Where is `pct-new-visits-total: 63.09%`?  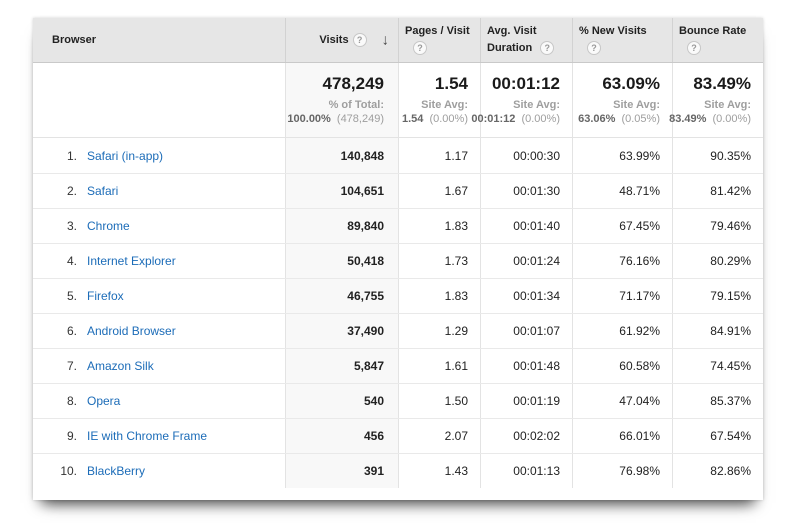 pct-new-visits-total: 63.09% is located at coordinates (631, 83).